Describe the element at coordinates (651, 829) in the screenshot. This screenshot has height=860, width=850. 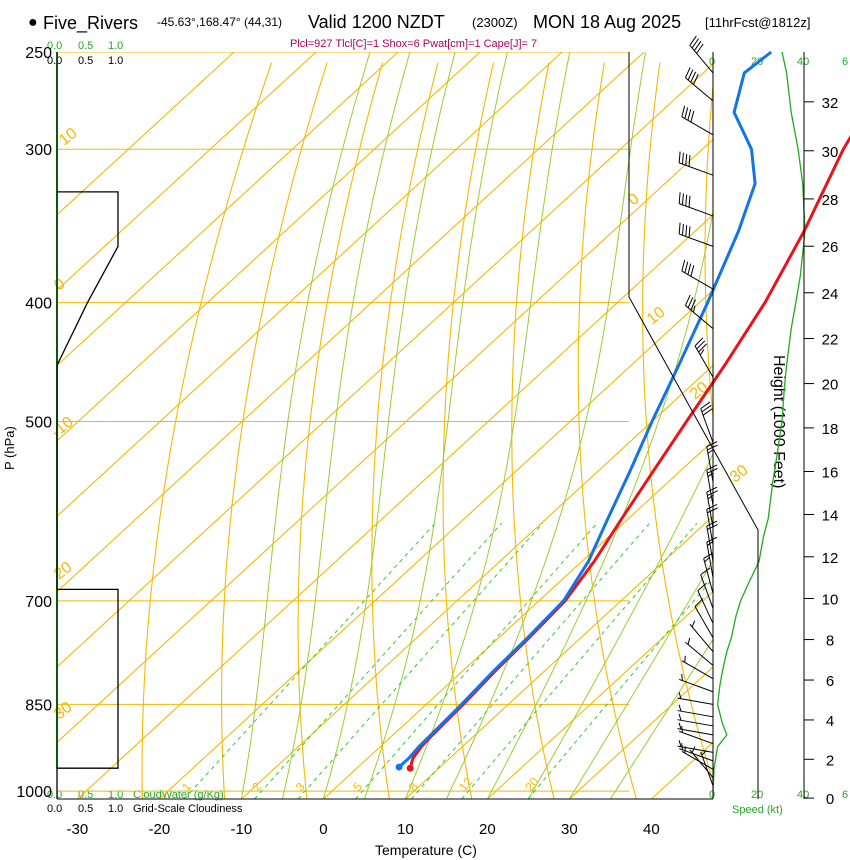
I see `temp-tick-40: 40` at that location.